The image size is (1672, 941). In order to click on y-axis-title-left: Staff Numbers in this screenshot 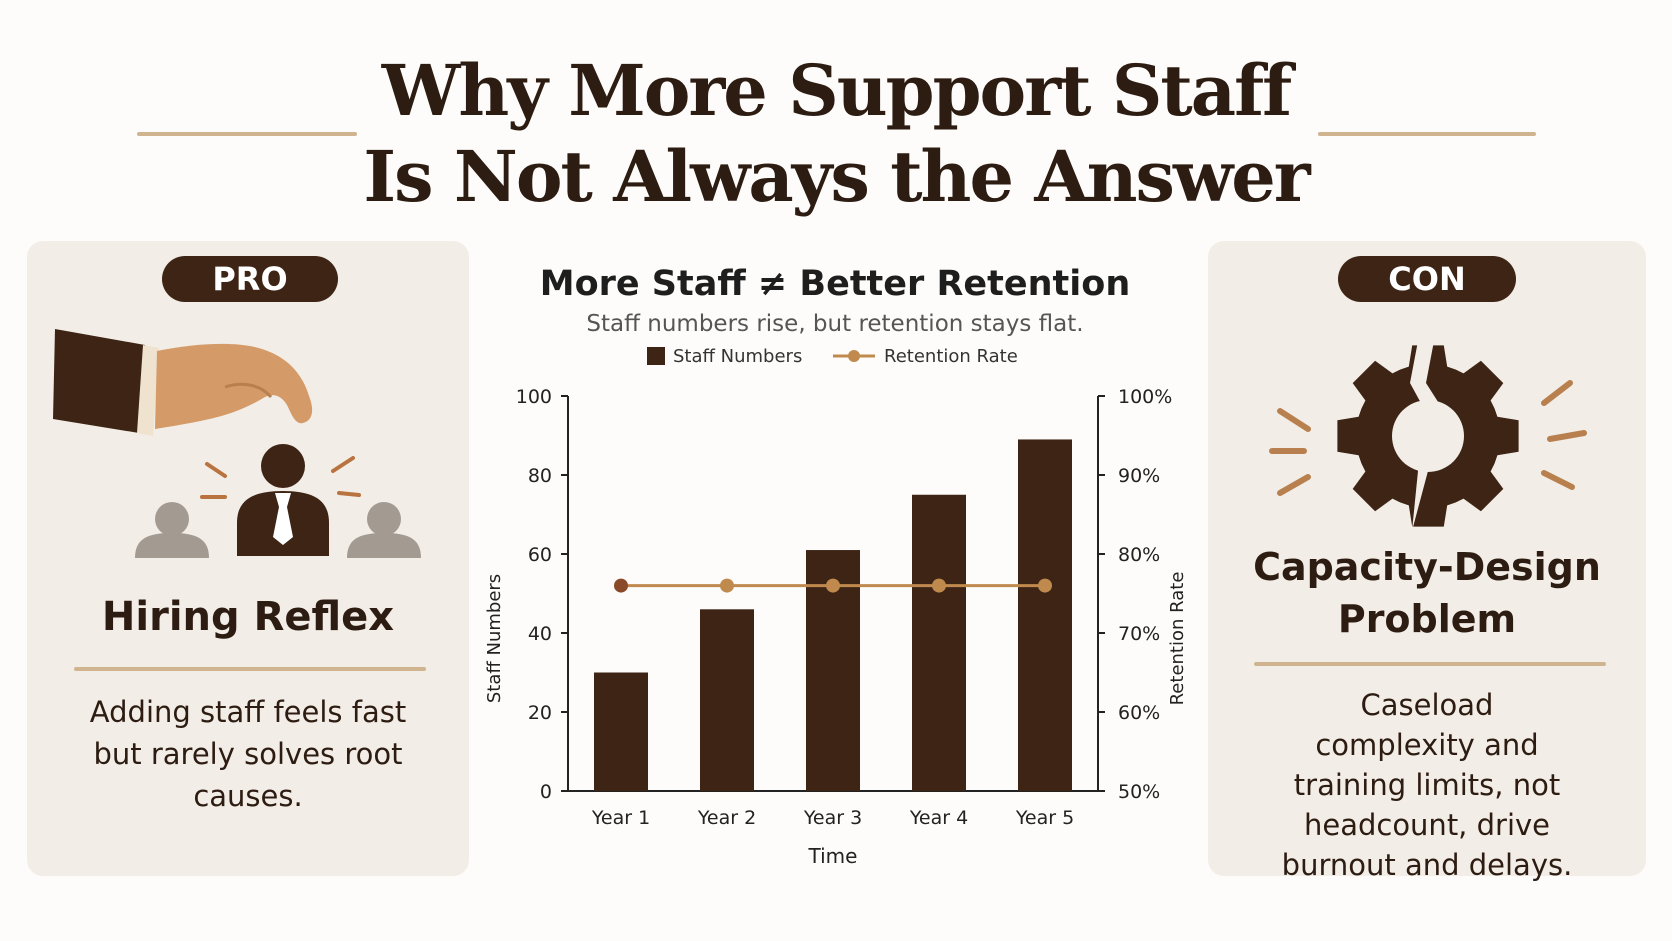, I will do `click(494, 638)`.